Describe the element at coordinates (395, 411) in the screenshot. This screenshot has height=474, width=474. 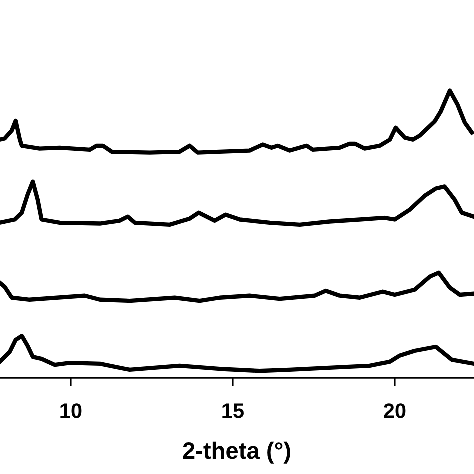
I see `x-tick-label: 20` at that location.